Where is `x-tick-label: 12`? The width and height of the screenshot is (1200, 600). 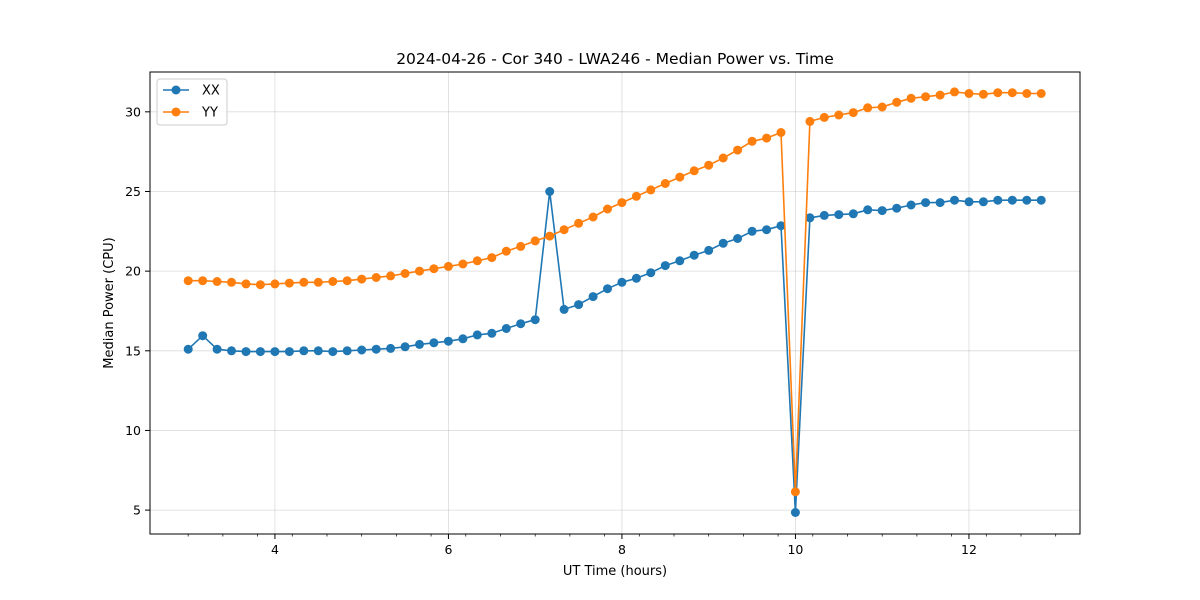
x-tick-label: 12 is located at coordinates (969, 549).